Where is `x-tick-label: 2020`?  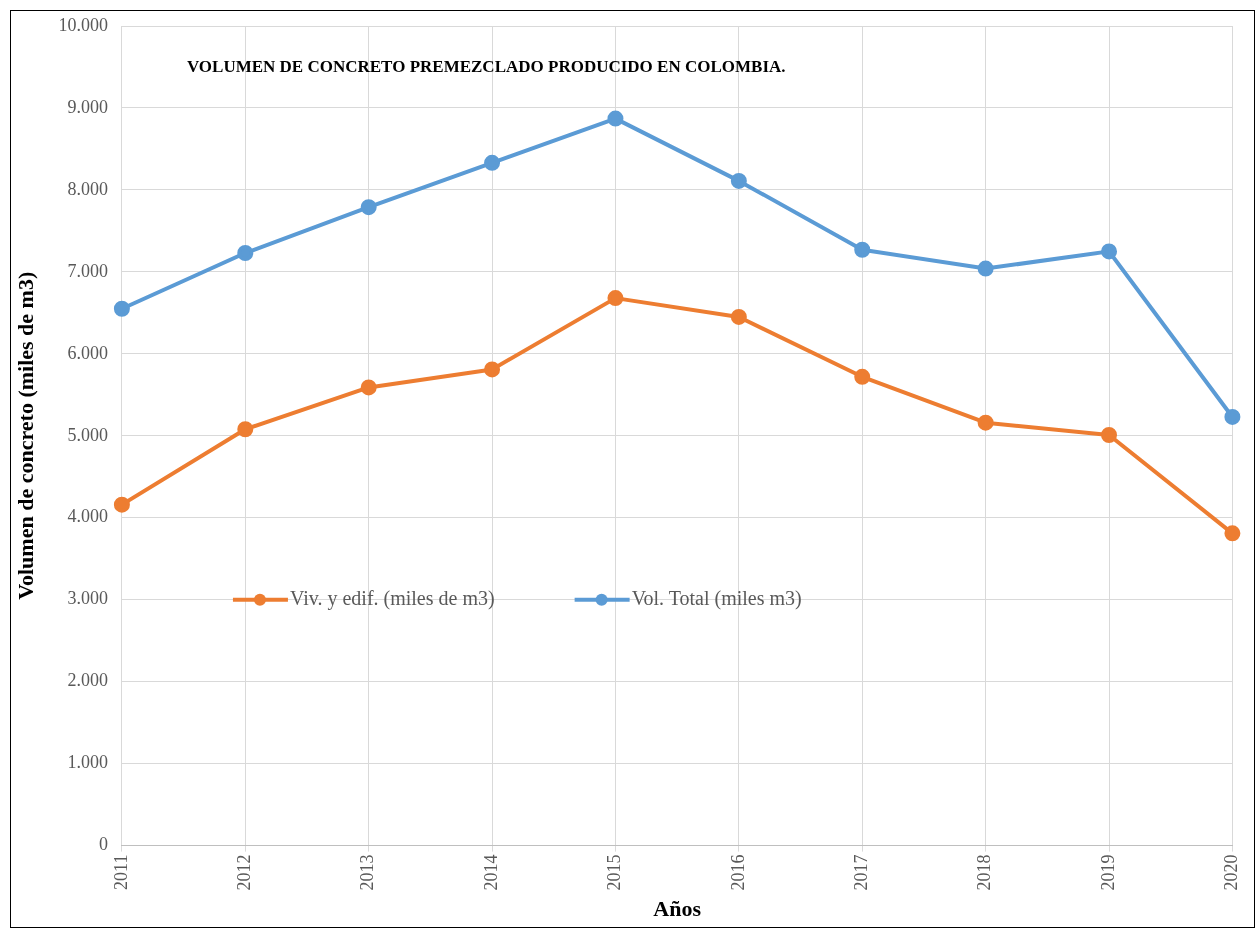 x-tick-label: 2020 is located at coordinates (1231, 872).